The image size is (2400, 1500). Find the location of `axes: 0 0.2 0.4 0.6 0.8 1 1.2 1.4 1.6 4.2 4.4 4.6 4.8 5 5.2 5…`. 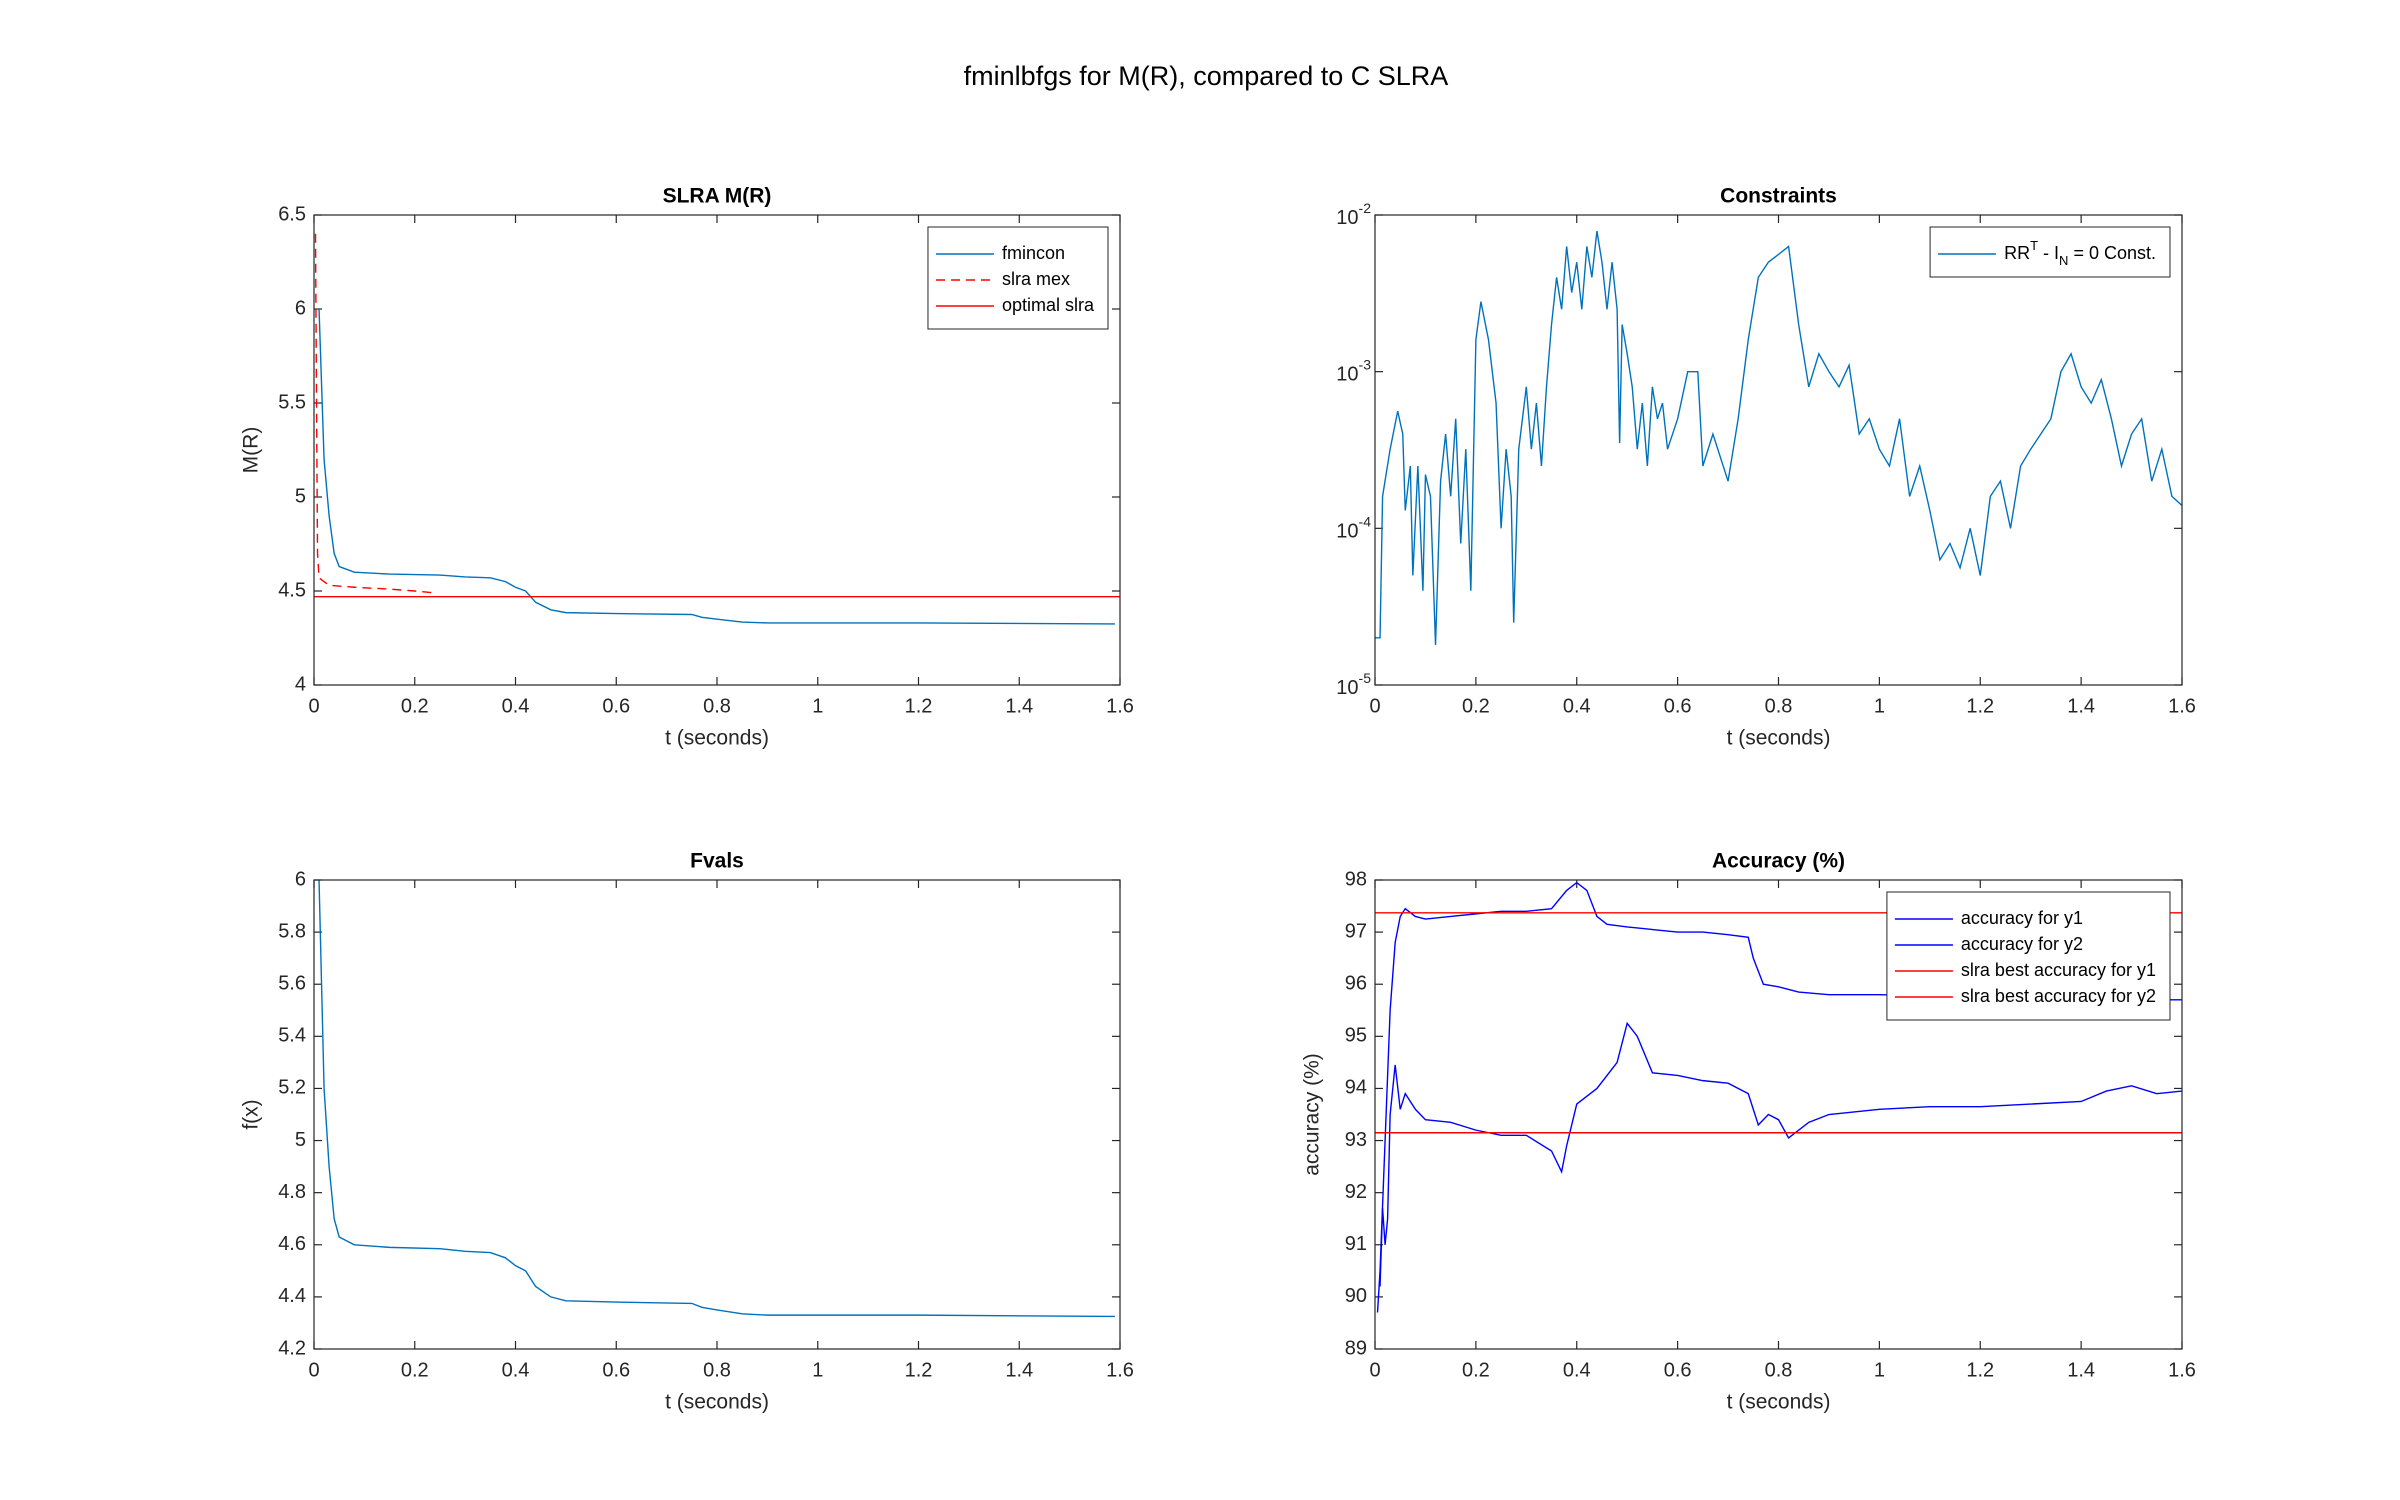

axes: 0 0.2 0.4 0.6 0.8 1 1.2 1.4 1.6 4.2 4.4 4.6 4.8 5 5.2 5… is located at coordinates (687, 1132).